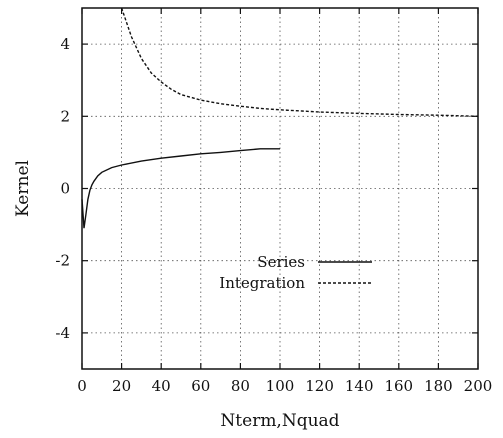 This screenshot has height=438, width=503. I want to click on legend: Series Integration, so click(295, 272).